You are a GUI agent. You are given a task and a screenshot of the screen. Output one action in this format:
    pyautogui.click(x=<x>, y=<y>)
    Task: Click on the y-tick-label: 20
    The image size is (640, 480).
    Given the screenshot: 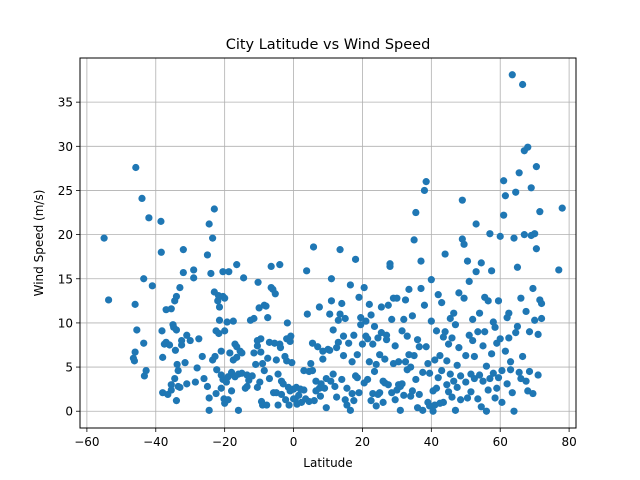 What is the action you would take?
    pyautogui.click(x=65, y=235)
    